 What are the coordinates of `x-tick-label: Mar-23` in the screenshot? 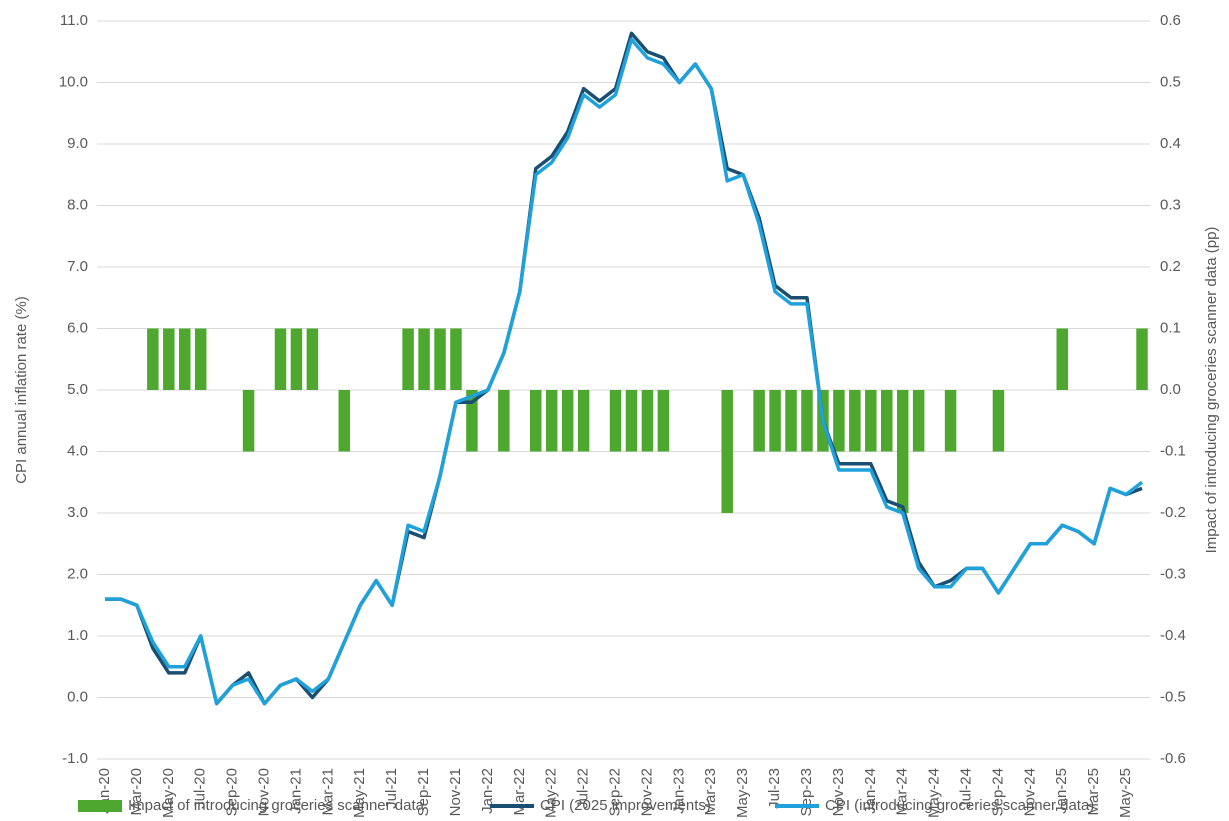 It's located at (710, 792).